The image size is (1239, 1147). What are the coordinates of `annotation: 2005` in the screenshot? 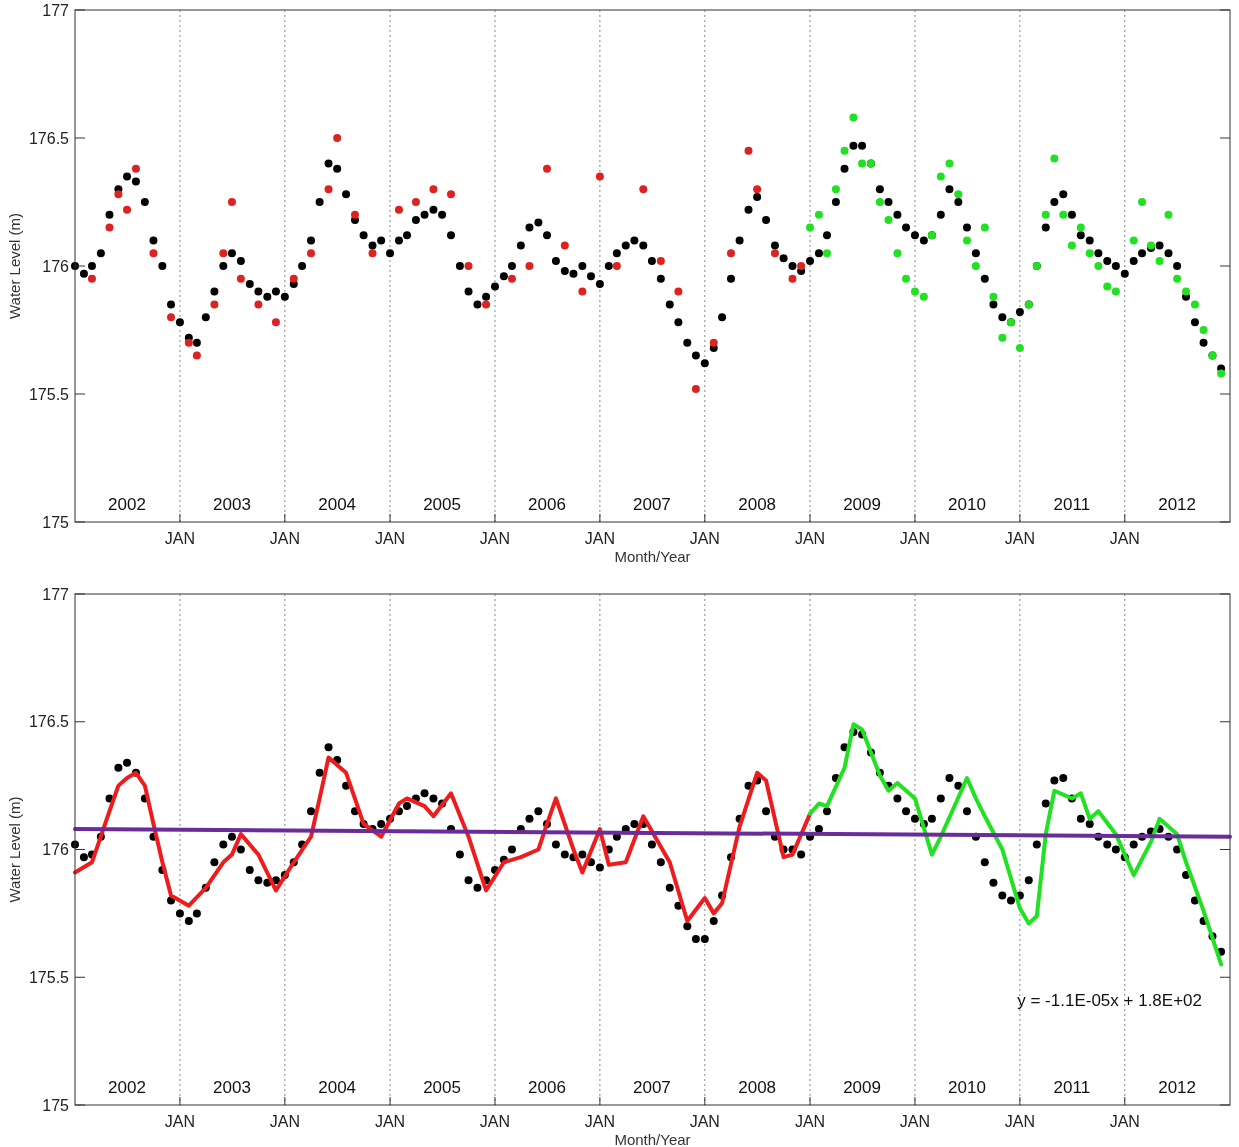 It's located at (442, 1087).